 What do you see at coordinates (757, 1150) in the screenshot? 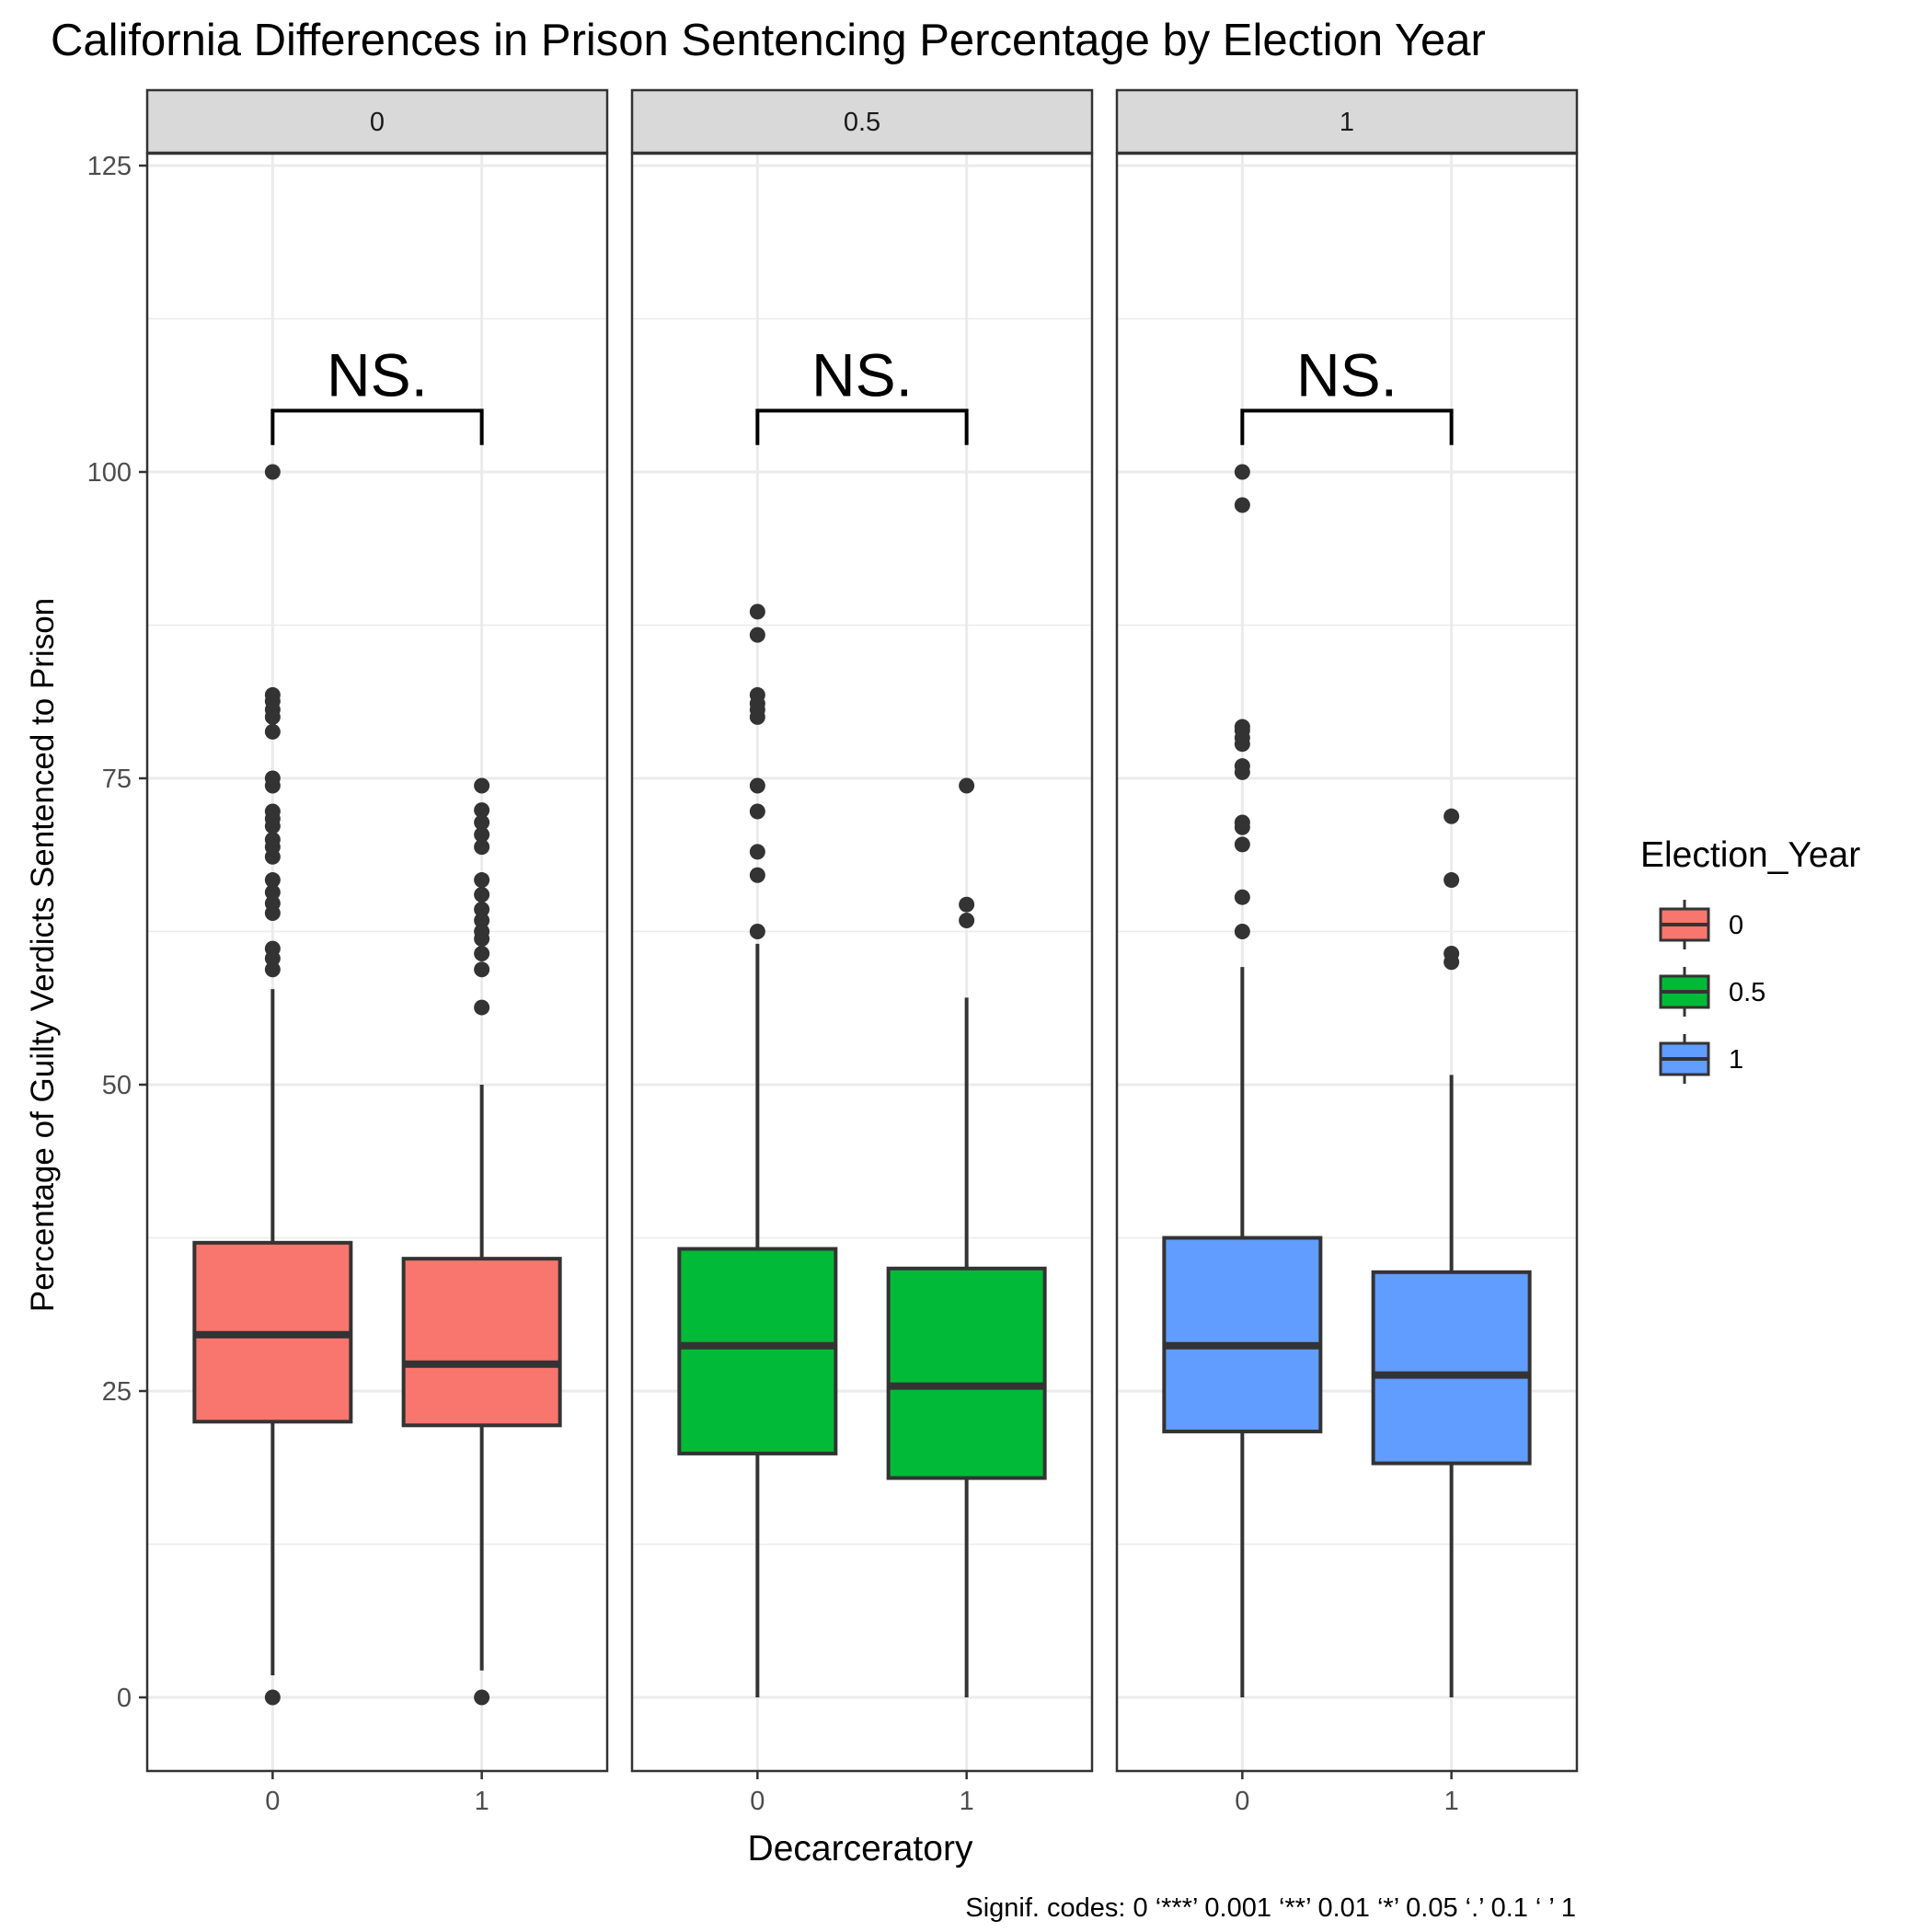
I see `box-0-5-x0` at bounding box center [757, 1150].